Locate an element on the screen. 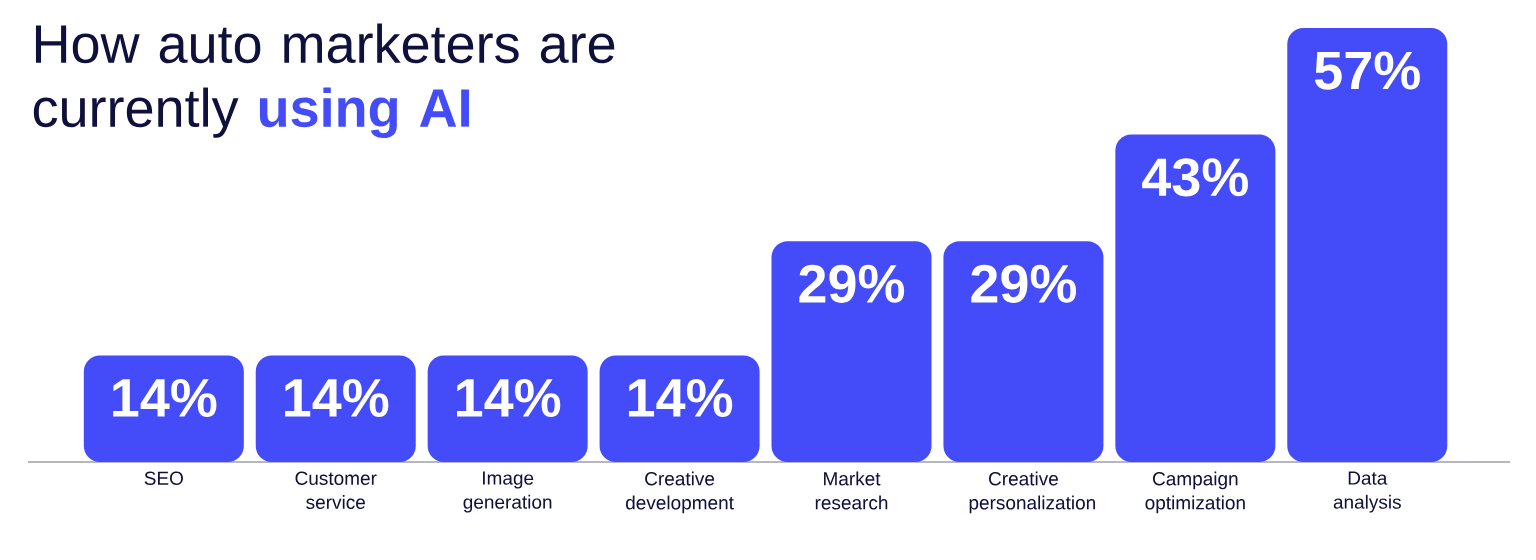 The image size is (1536, 560). x-tick-label: Creative personalization is located at coordinates (1032, 492).